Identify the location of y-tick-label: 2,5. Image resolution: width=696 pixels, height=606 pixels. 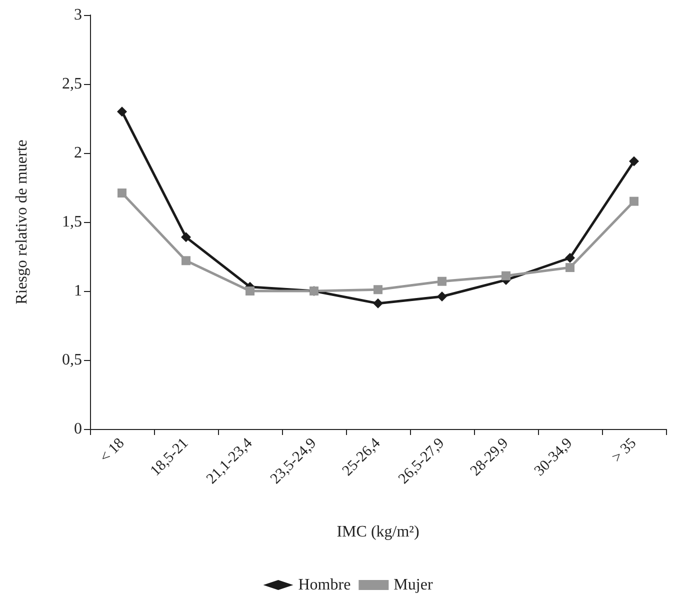
(72, 84).